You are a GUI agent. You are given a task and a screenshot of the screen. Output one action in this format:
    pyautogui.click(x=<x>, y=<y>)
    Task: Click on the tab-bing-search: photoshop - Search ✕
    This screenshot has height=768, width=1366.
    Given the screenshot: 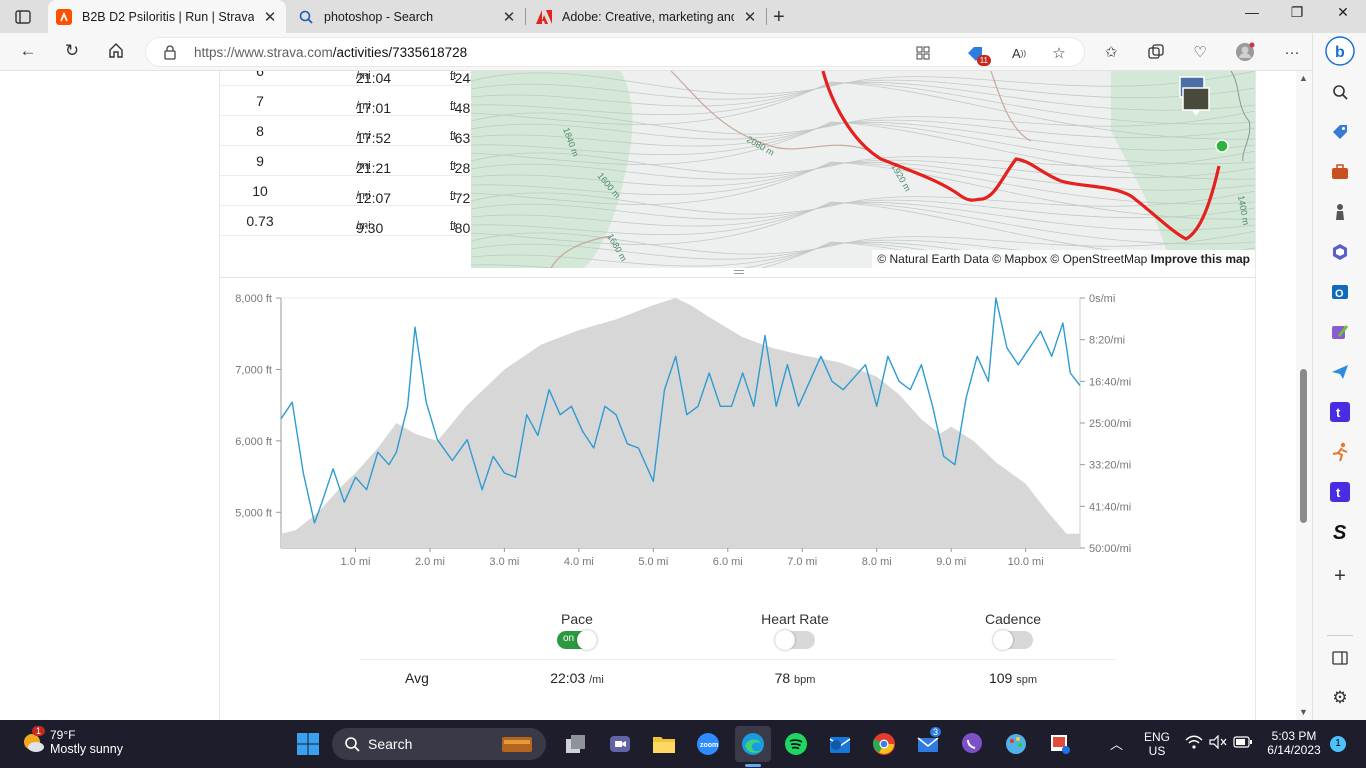 What is the action you would take?
    pyautogui.click(x=407, y=16)
    